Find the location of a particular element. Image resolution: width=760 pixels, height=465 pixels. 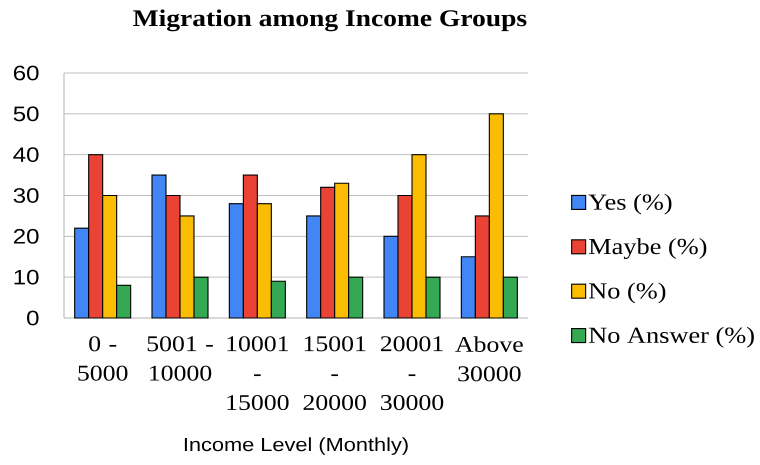

x-tick-label: 15001 - 20000 is located at coordinates (335, 373).